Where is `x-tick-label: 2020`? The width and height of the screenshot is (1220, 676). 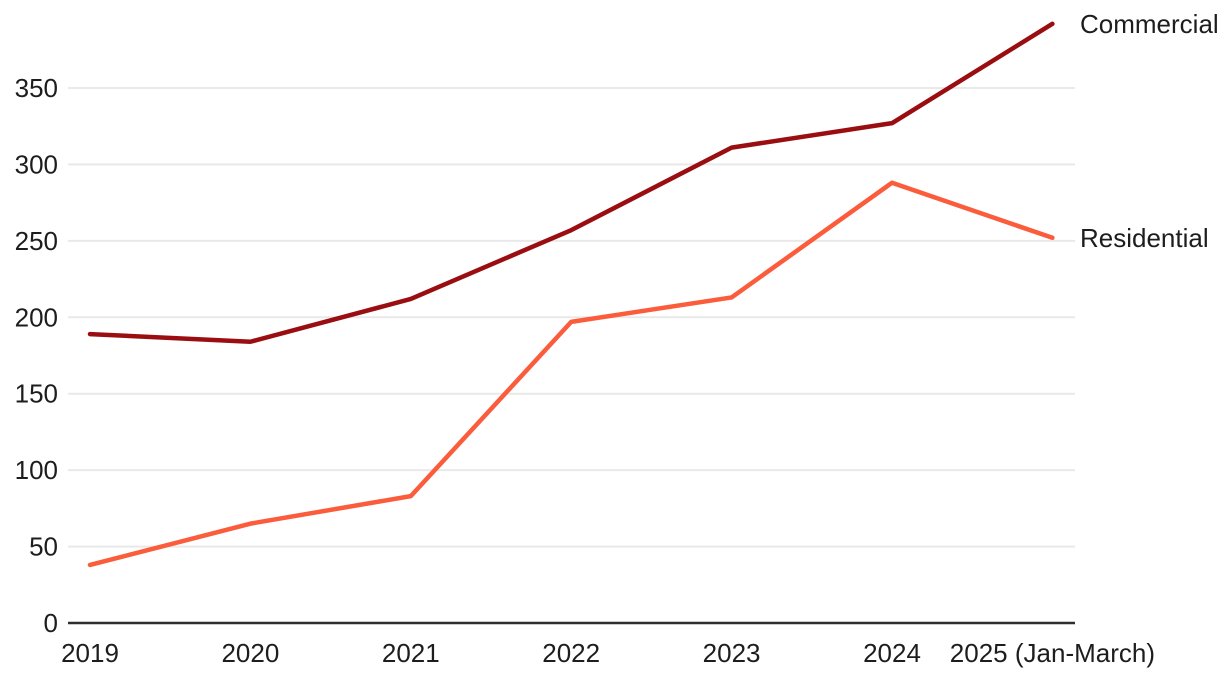 x-tick-label: 2020 is located at coordinates (250, 653).